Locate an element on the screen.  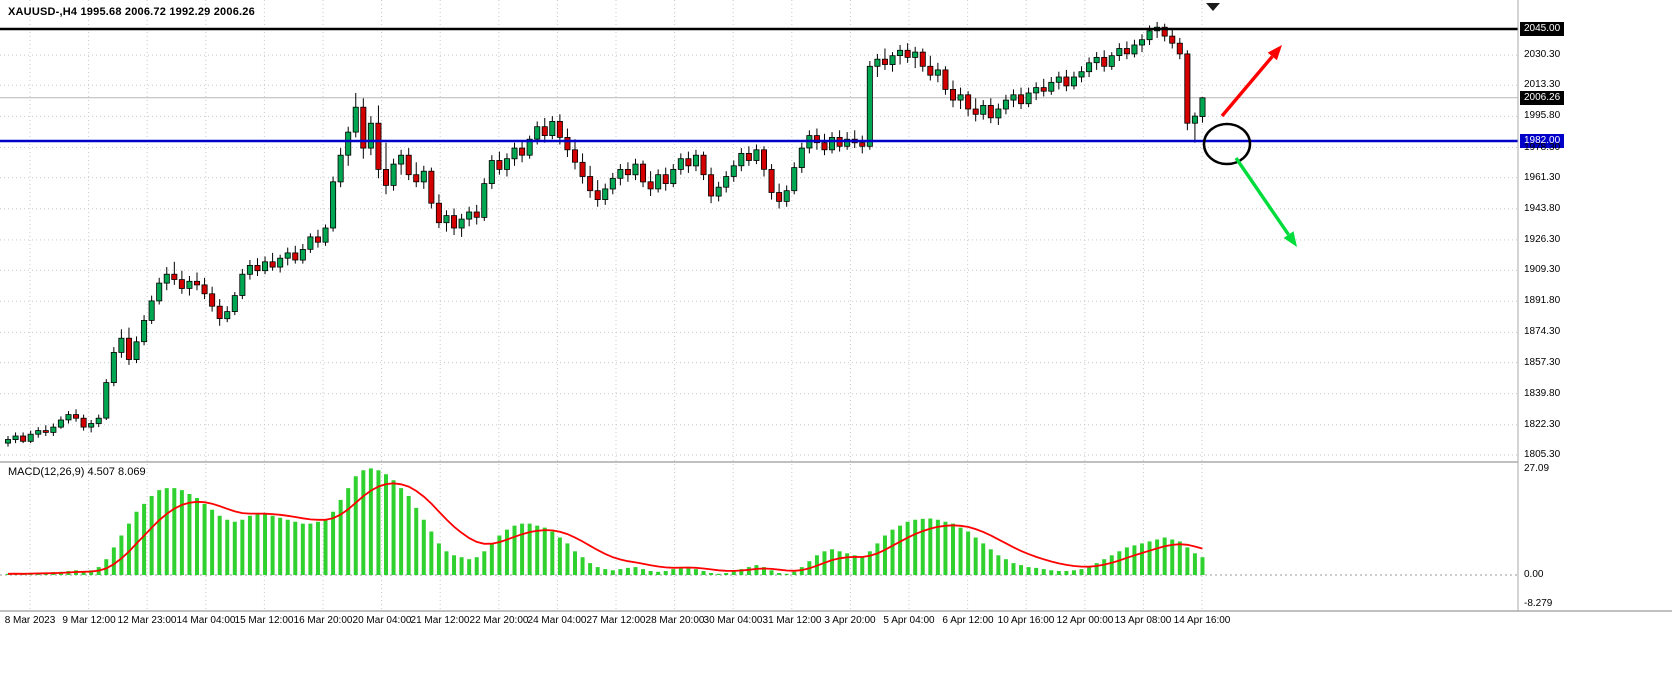
bearish-arrow-head is located at coordinates (1290, 239).